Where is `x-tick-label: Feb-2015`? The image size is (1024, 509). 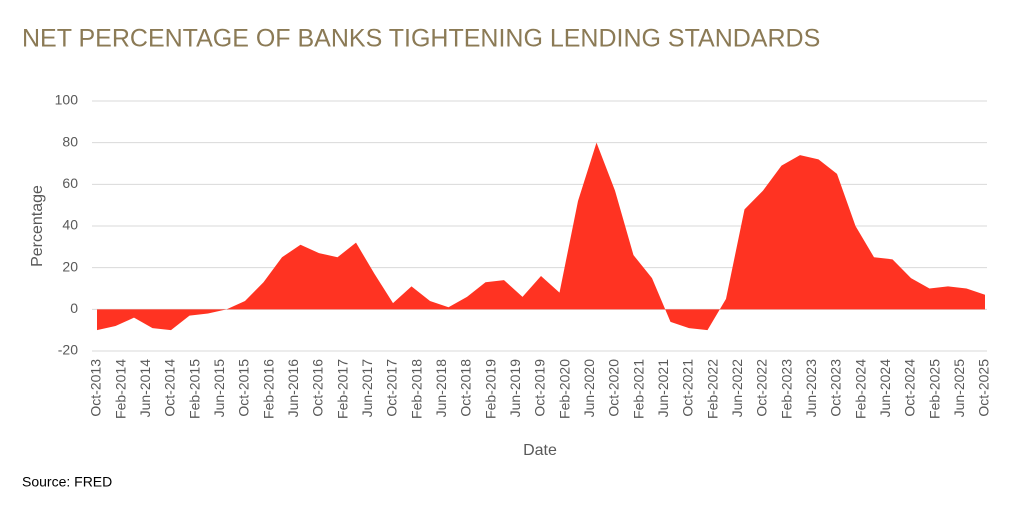 x-tick-label: Feb-2015 is located at coordinates (194, 389).